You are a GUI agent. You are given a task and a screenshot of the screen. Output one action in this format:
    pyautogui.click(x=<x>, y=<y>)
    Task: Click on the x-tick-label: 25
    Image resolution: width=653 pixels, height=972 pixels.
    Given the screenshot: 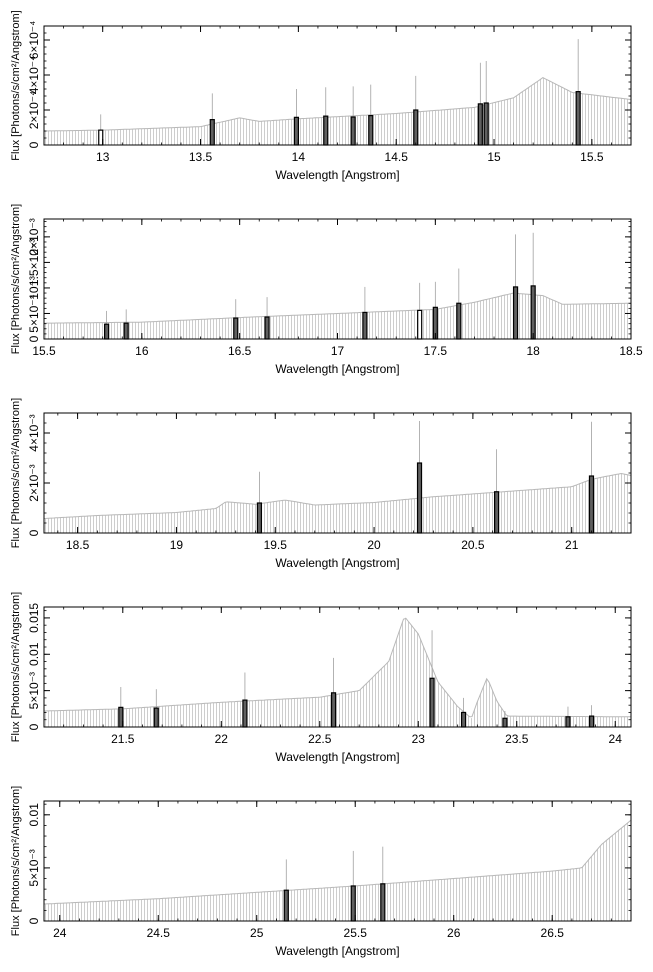 What is the action you would take?
    pyautogui.click(x=257, y=933)
    